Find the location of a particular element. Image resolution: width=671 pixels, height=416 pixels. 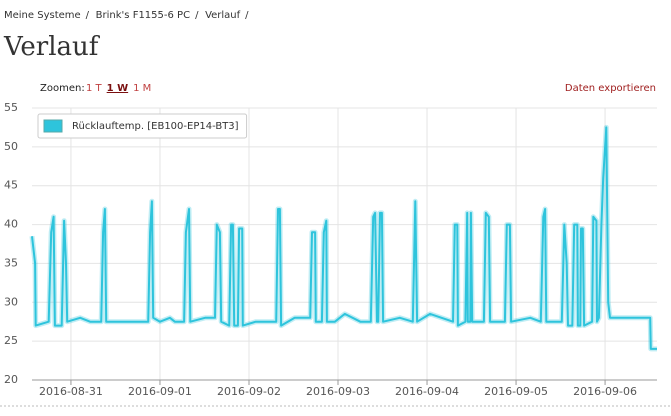

zoom-option: 1 T is located at coordinates (94, 88).